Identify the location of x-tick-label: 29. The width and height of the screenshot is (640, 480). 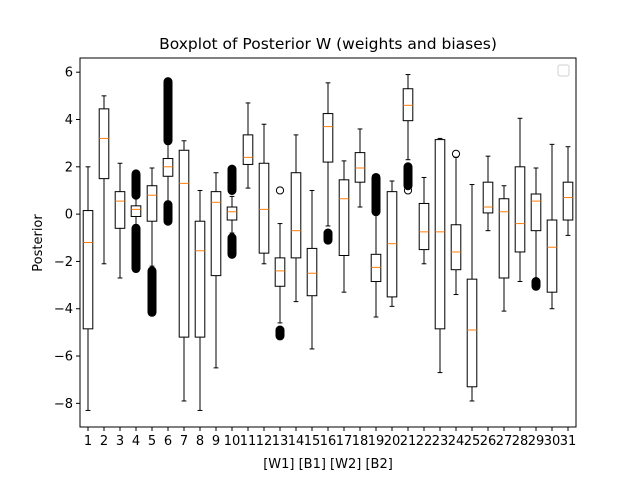
(536, 441).